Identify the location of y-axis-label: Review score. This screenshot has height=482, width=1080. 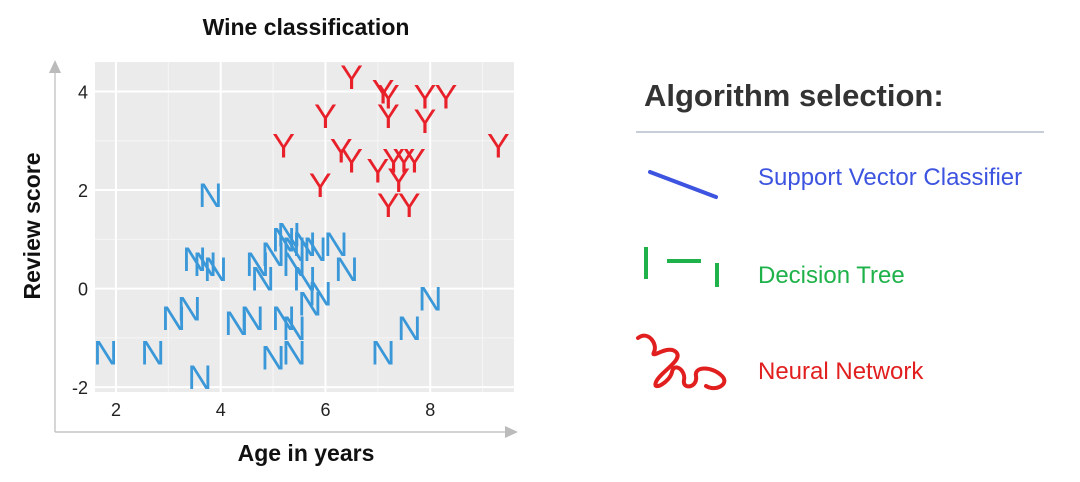
(32, 225).